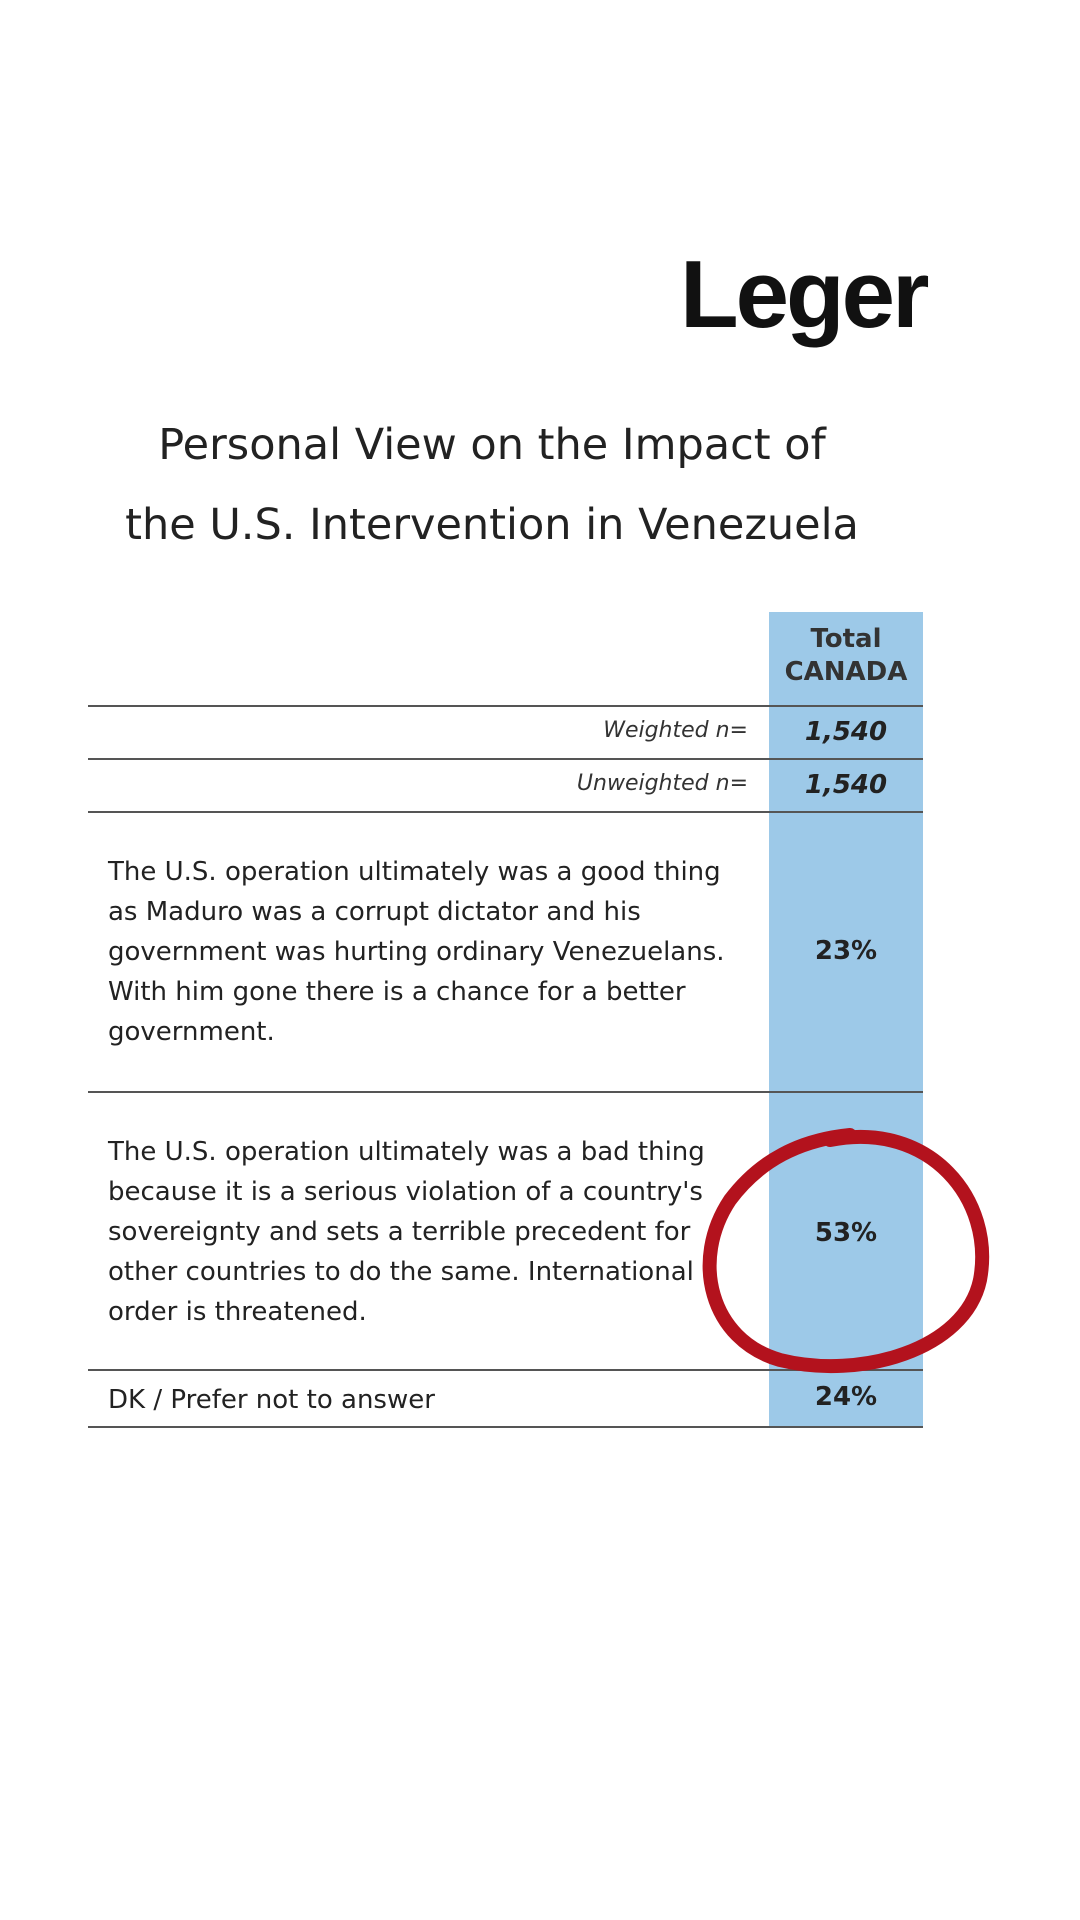 This screenshot has height=1920, width=1080. What do you see at coordinates (846, 672) in the screenshot?
I see `column-header: CANADA` at bounding box center [846, 672].